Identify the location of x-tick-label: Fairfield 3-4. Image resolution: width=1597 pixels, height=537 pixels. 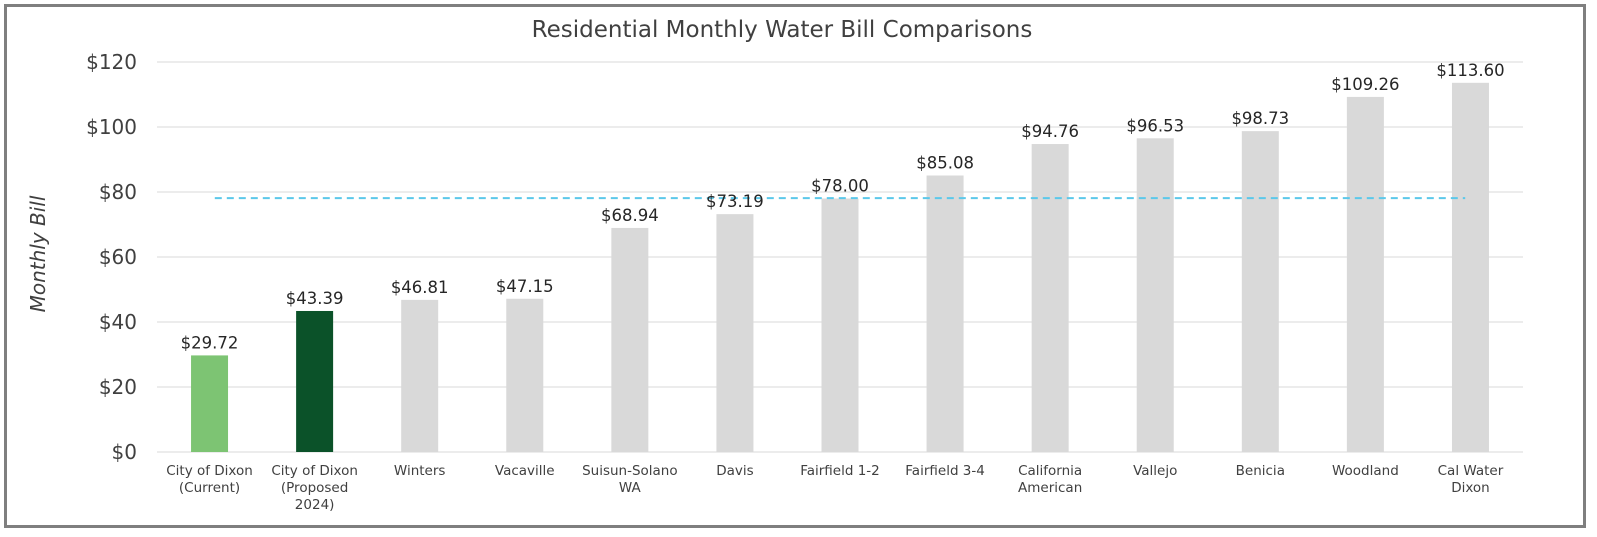
(945, 471).